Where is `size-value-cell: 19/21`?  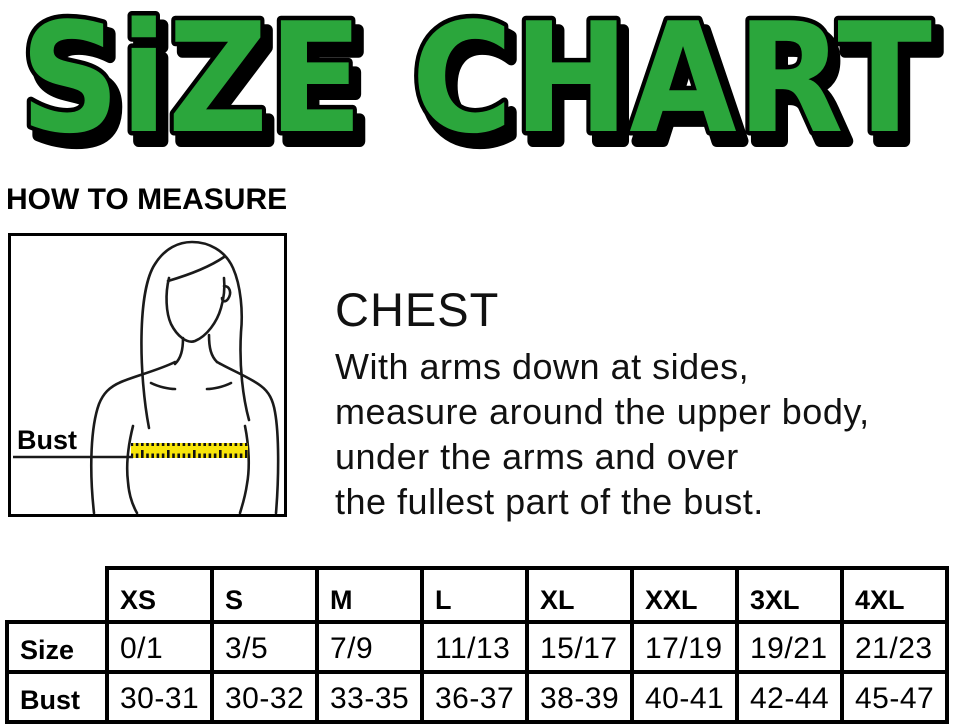 size-value-cell: 19/21 is located at coordinates (789, 647).